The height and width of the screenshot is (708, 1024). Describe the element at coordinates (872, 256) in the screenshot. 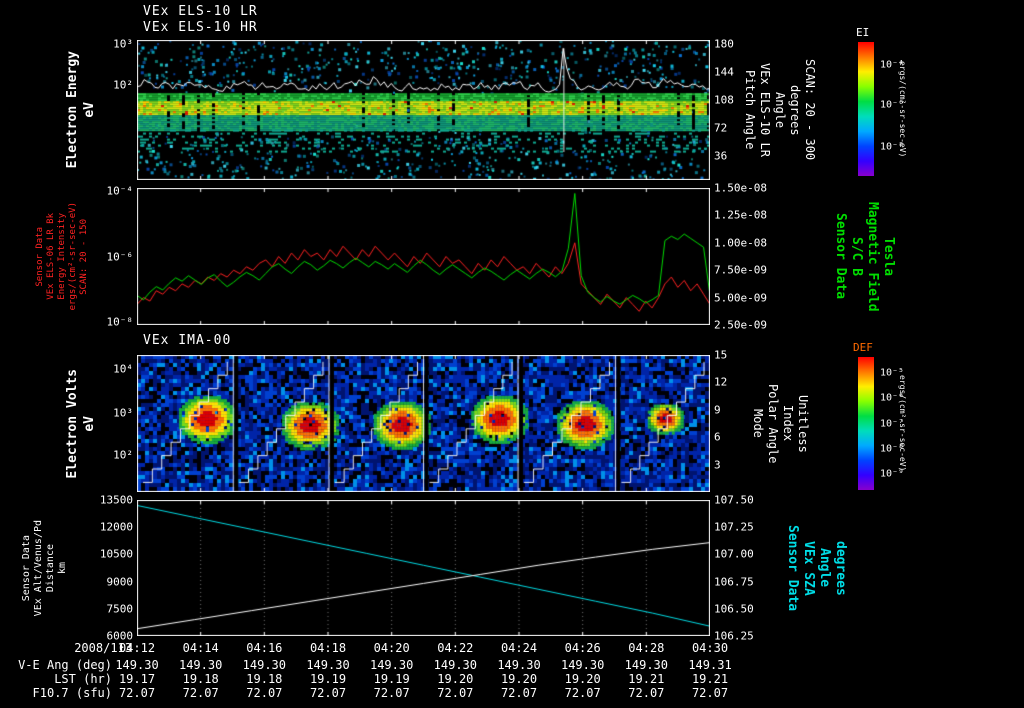

I see `p2-right-label-line3: Magnetic Field` at that location.